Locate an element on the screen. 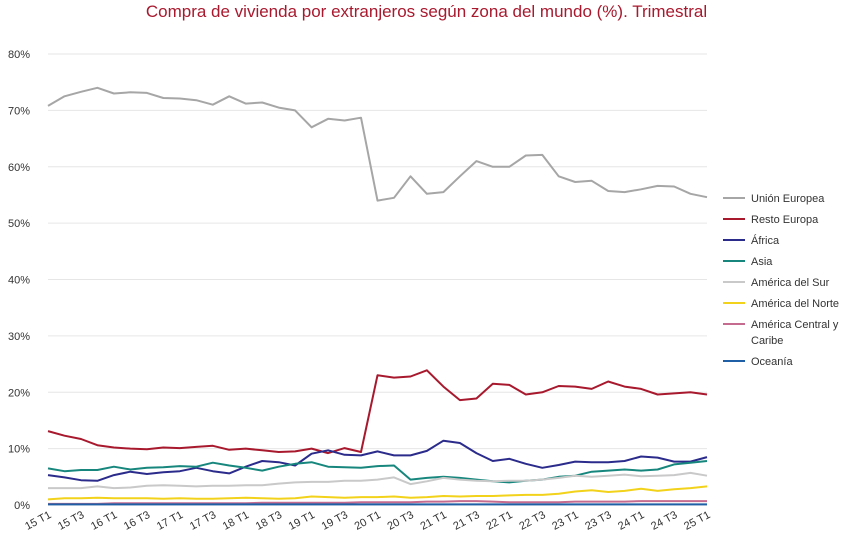  x-tick-label: 24 T3 is located at coordinates (664, 521).